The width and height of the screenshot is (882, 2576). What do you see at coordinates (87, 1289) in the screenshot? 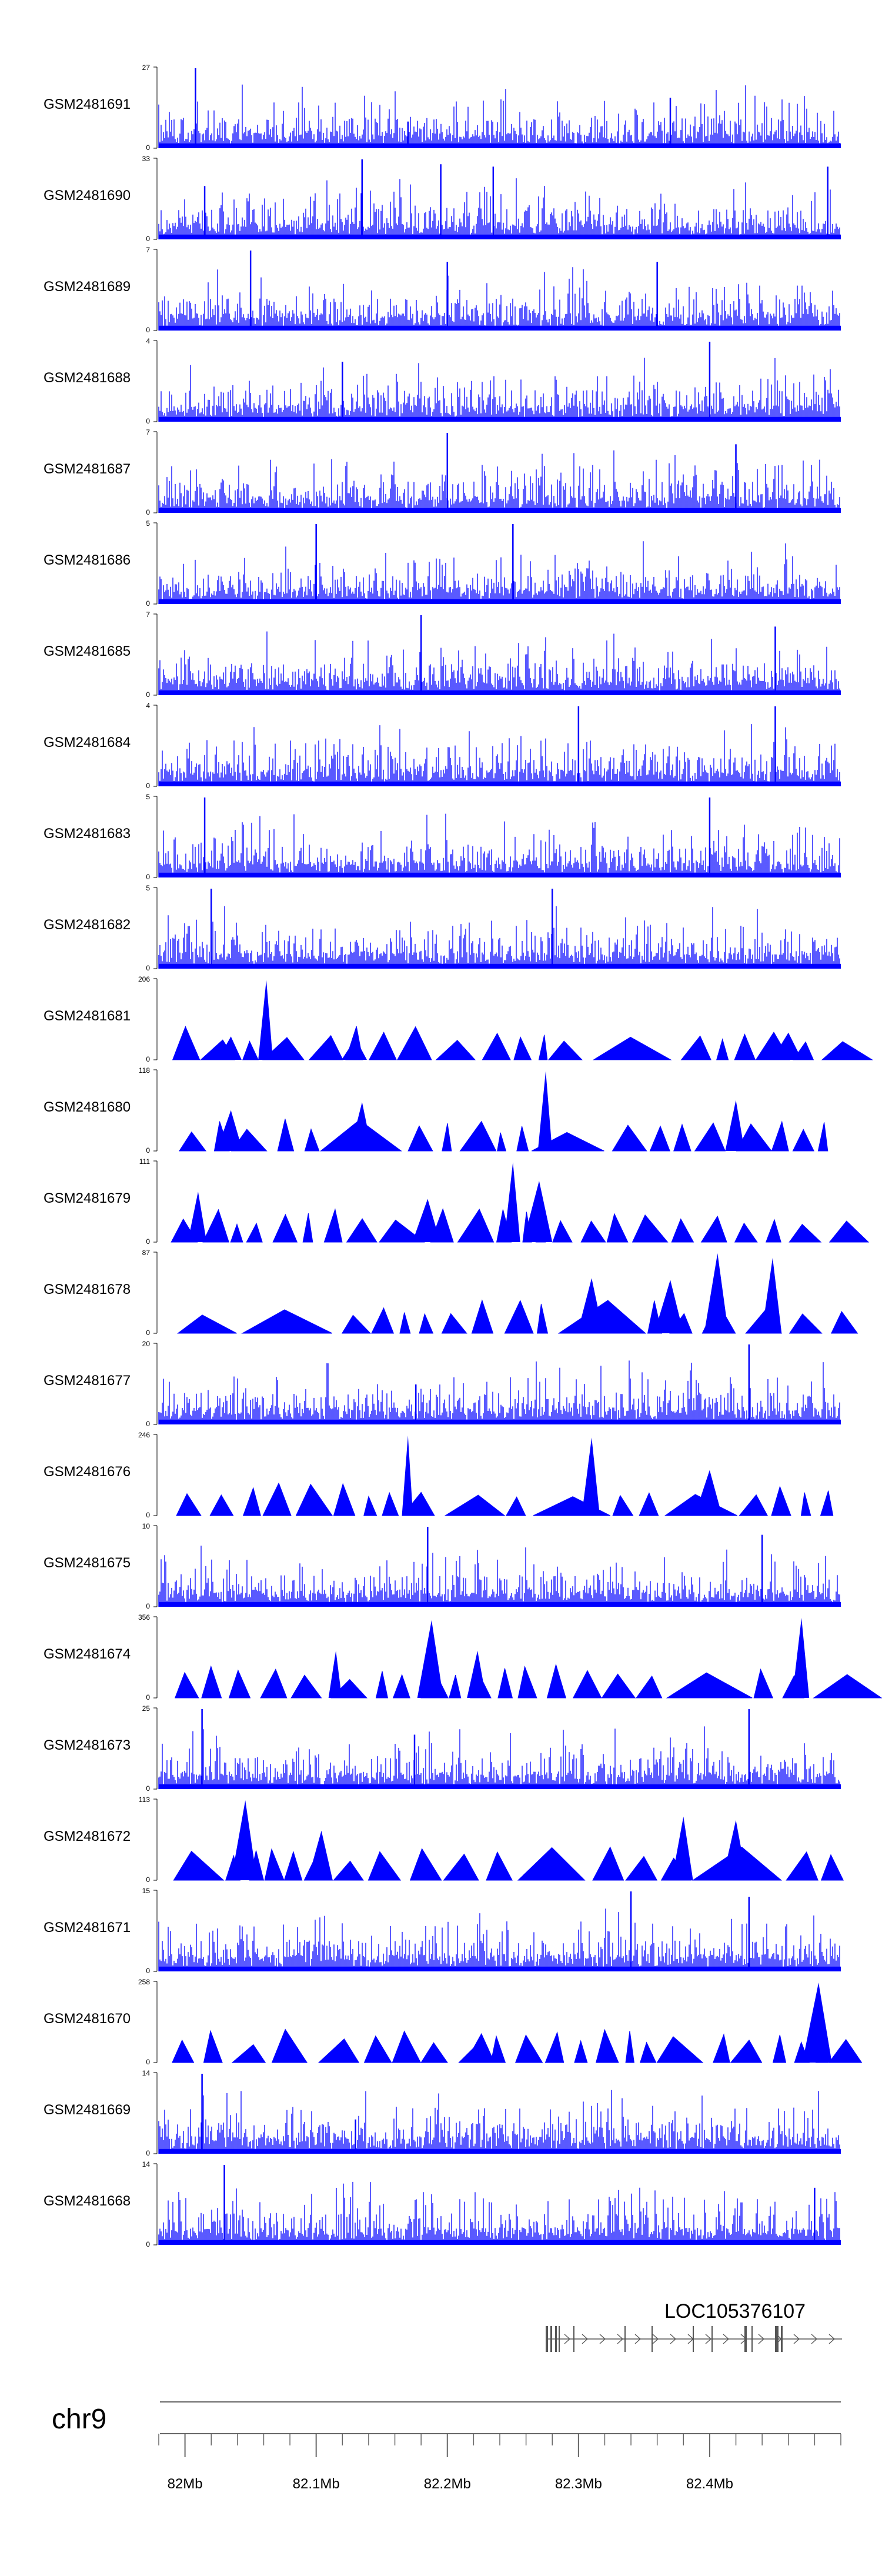
I see `track-label: GSM2481678` at bounding box center [87, 1289].